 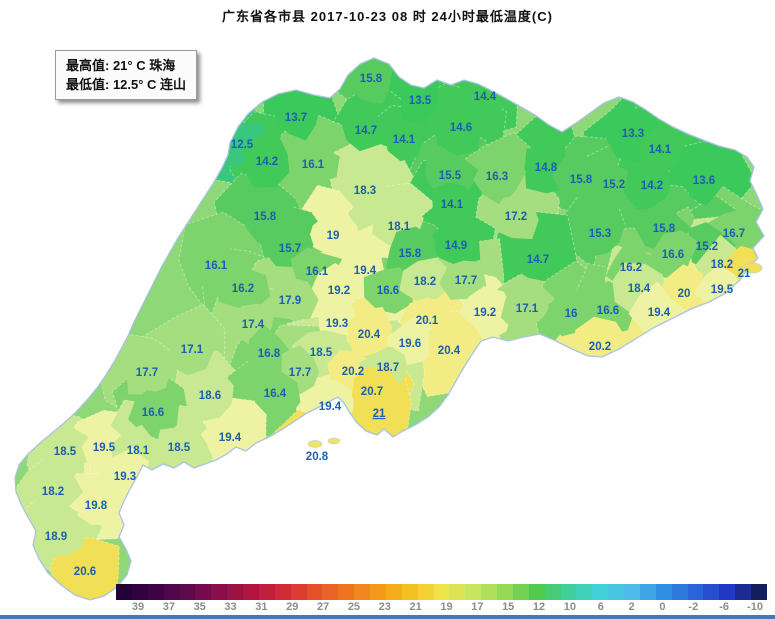 I want to click on temp-label: 18.6, so click(x=210, y=396).